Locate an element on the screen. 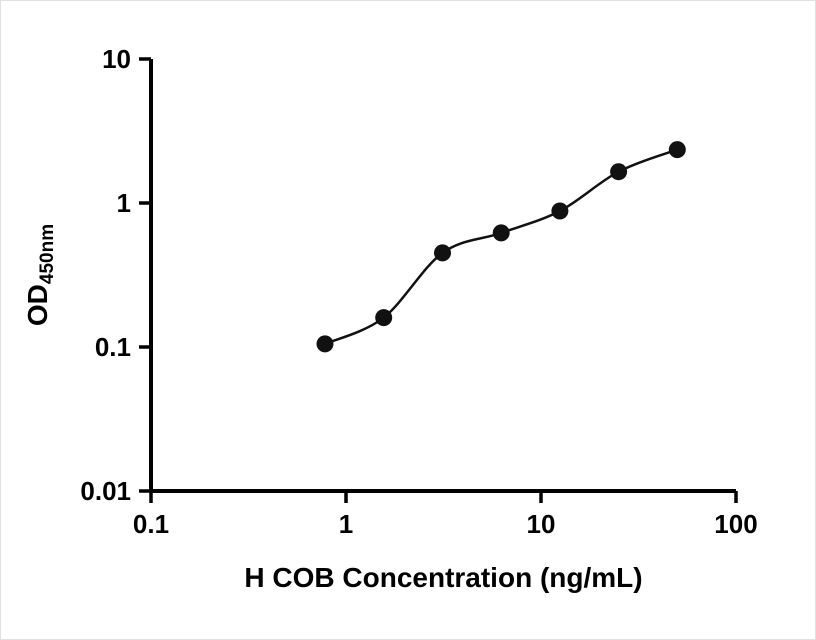 The image size is (816, 640). y-tick-label: 10 is located at coordinates (116, 59).